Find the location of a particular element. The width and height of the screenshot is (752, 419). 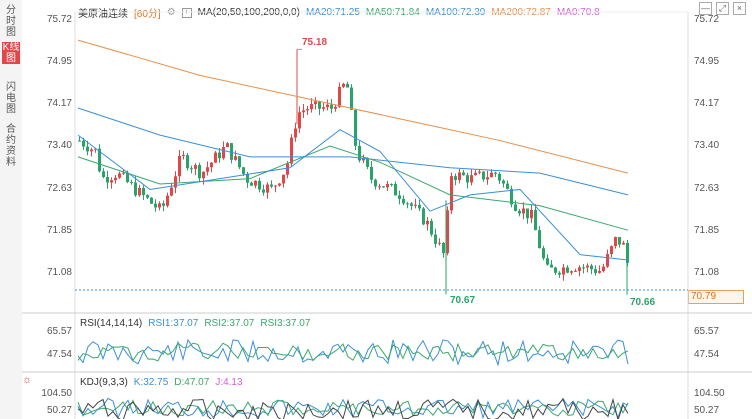

price-tick-left: 74.17 is located at coordinates (59, 103).